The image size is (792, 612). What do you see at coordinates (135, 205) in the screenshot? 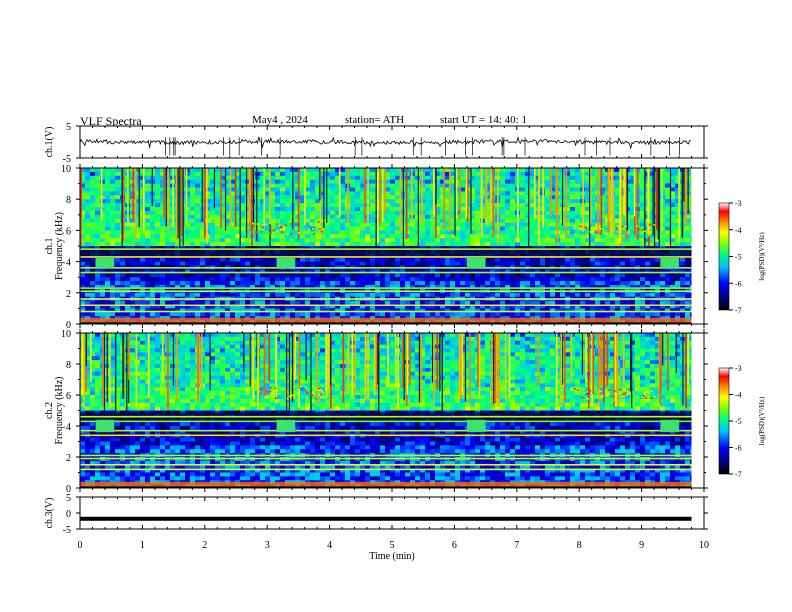
I see `sferic-streak` at bounding box center [135, 205].